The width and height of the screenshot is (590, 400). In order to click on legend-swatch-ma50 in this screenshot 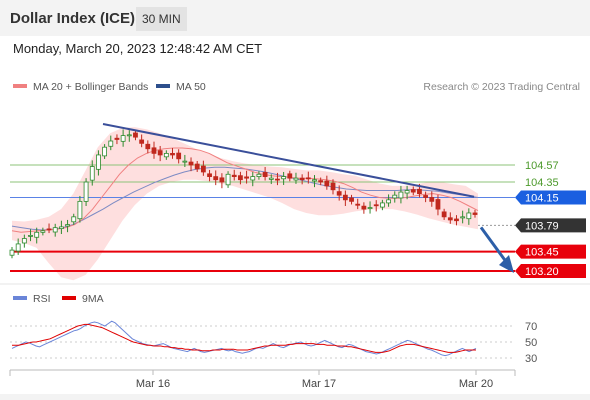, I will do `click(163, 86)`.